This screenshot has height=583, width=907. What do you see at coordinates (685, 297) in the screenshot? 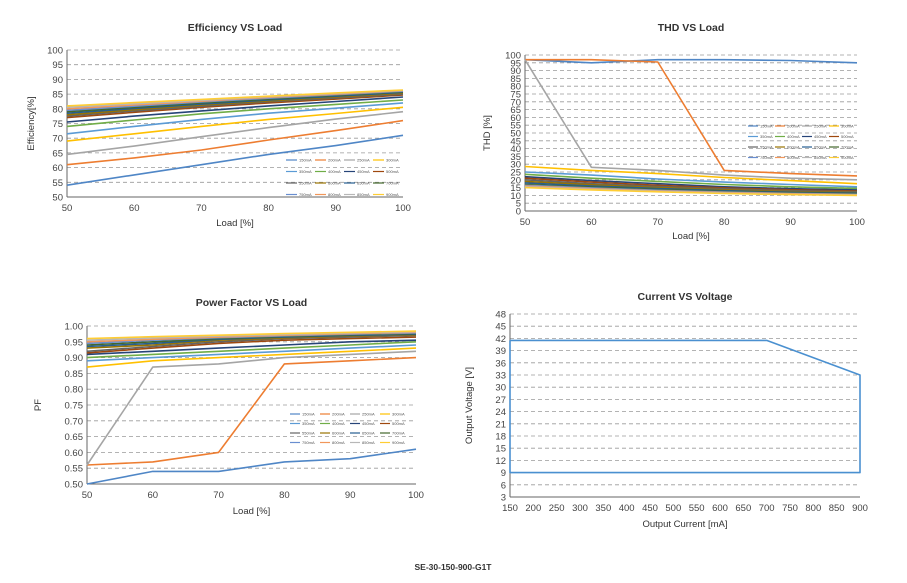
I see `chart-title: Current VS Voltage` at bounding box center [685, 297].